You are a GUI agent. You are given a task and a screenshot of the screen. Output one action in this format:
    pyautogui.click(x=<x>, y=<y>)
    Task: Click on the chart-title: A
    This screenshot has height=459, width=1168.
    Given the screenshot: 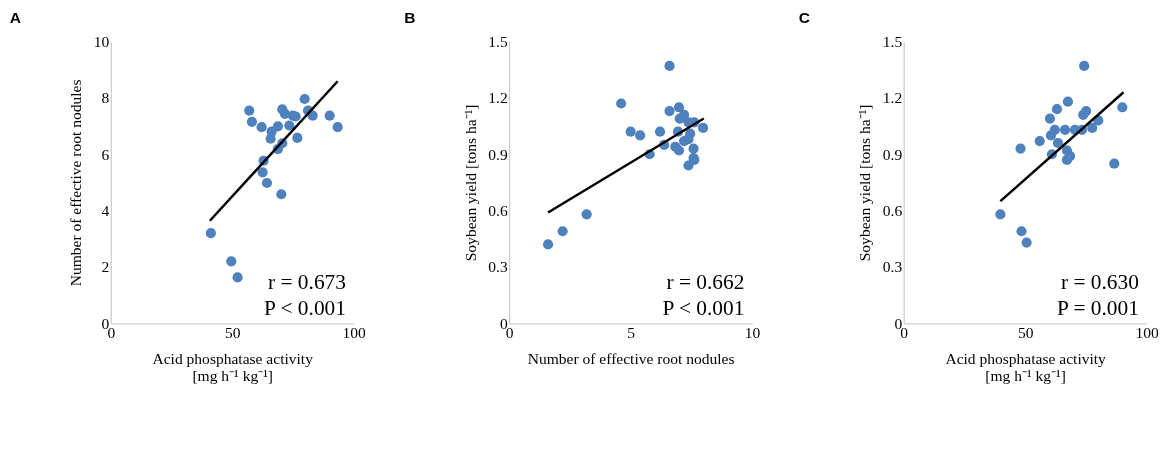 What is the action you would take?
    pyautogui.click(x=15, y=18)
    